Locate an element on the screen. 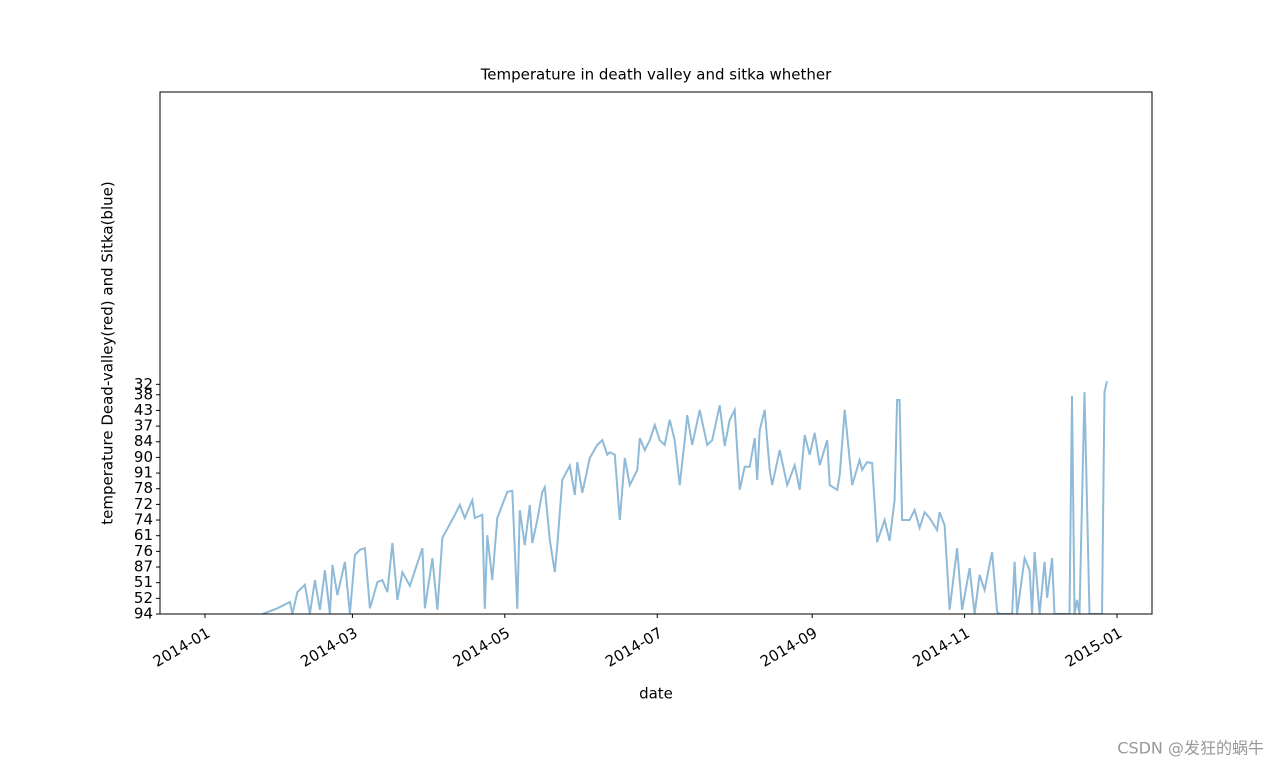  y-tick-label: 84 is located at coordinates (143, 441).